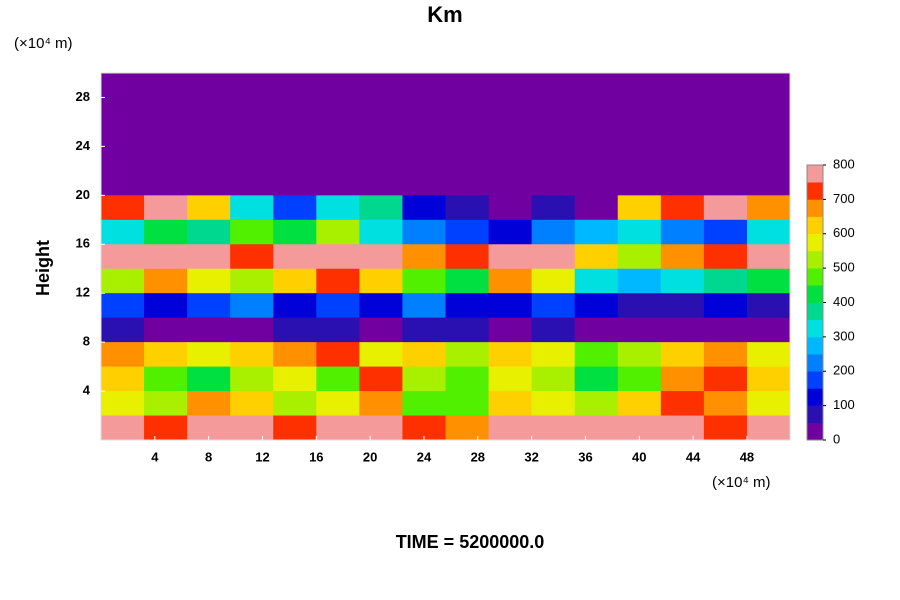 The width and height of the screenshot is (900, 600). Describe the element at coordinates (844, 404) in the screenshot. I see `colorbar-tick-label: 100` at that location.